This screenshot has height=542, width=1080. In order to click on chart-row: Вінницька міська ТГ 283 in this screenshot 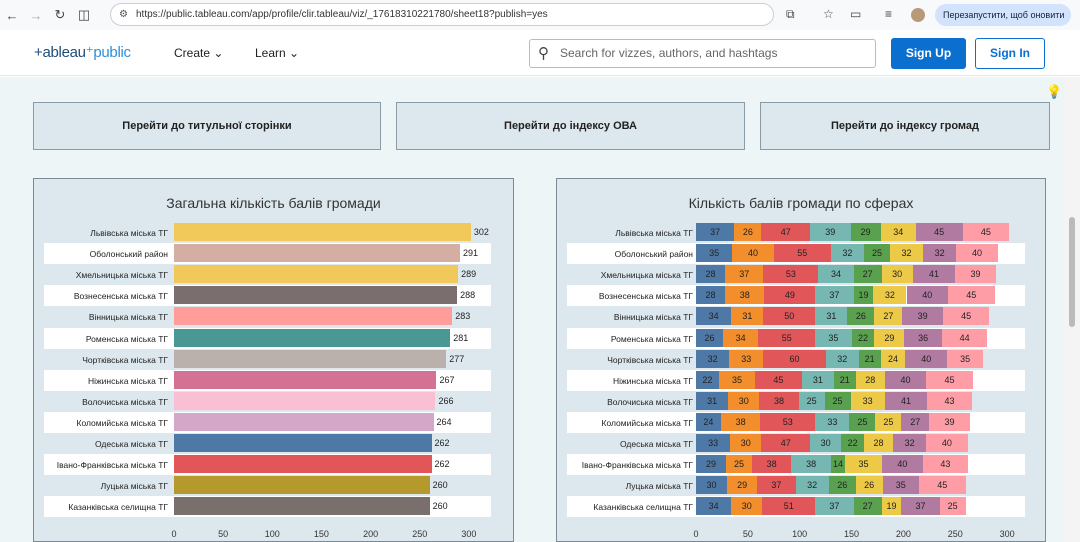, I will do `click(267, 316)`.